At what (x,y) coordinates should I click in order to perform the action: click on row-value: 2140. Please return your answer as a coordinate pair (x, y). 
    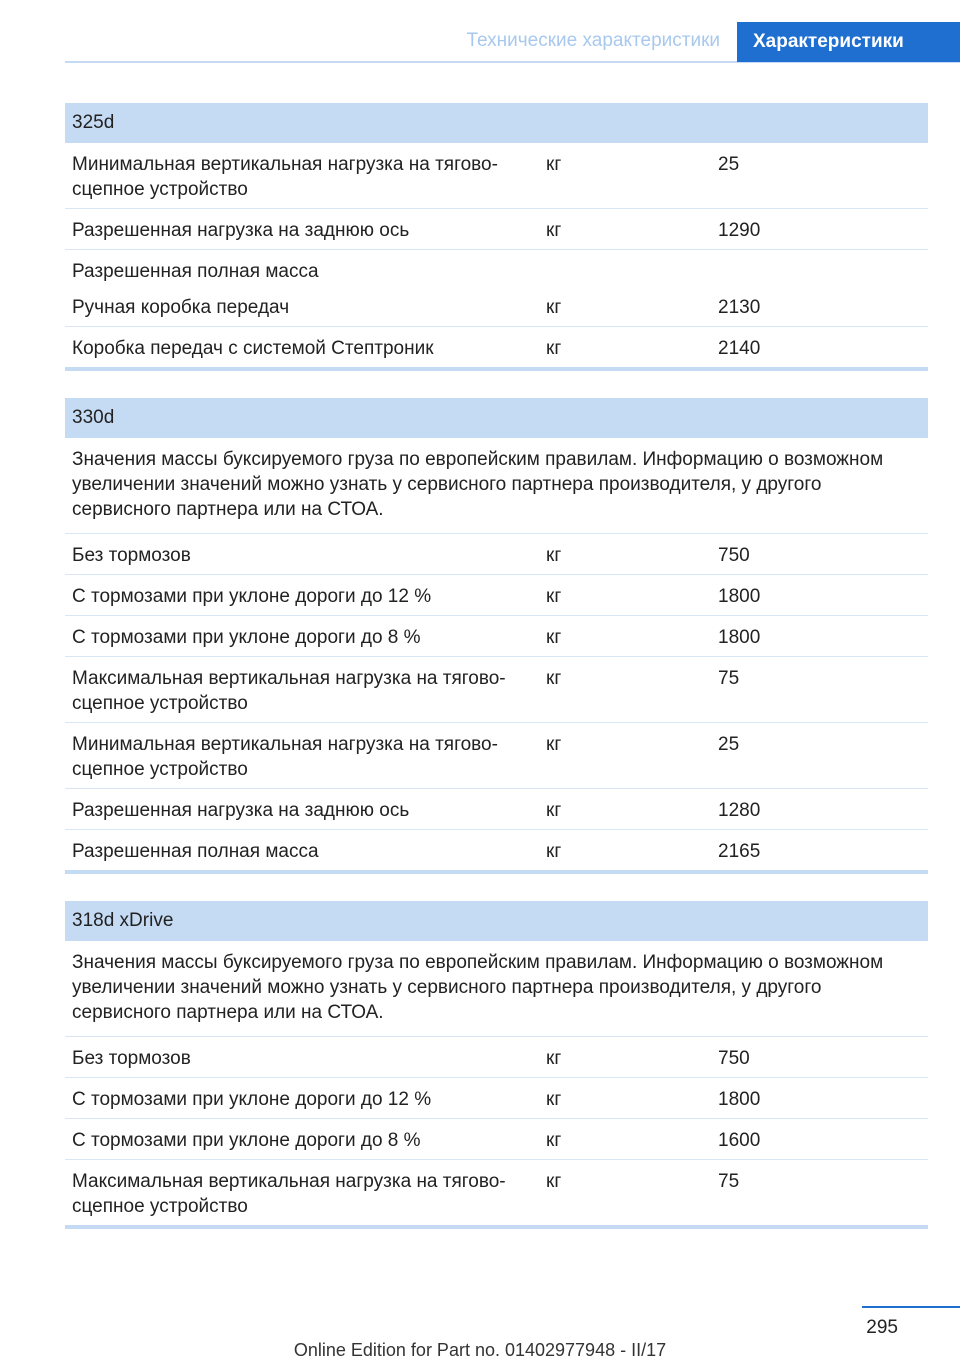
    Looking at the image, I should click on (739, 348).